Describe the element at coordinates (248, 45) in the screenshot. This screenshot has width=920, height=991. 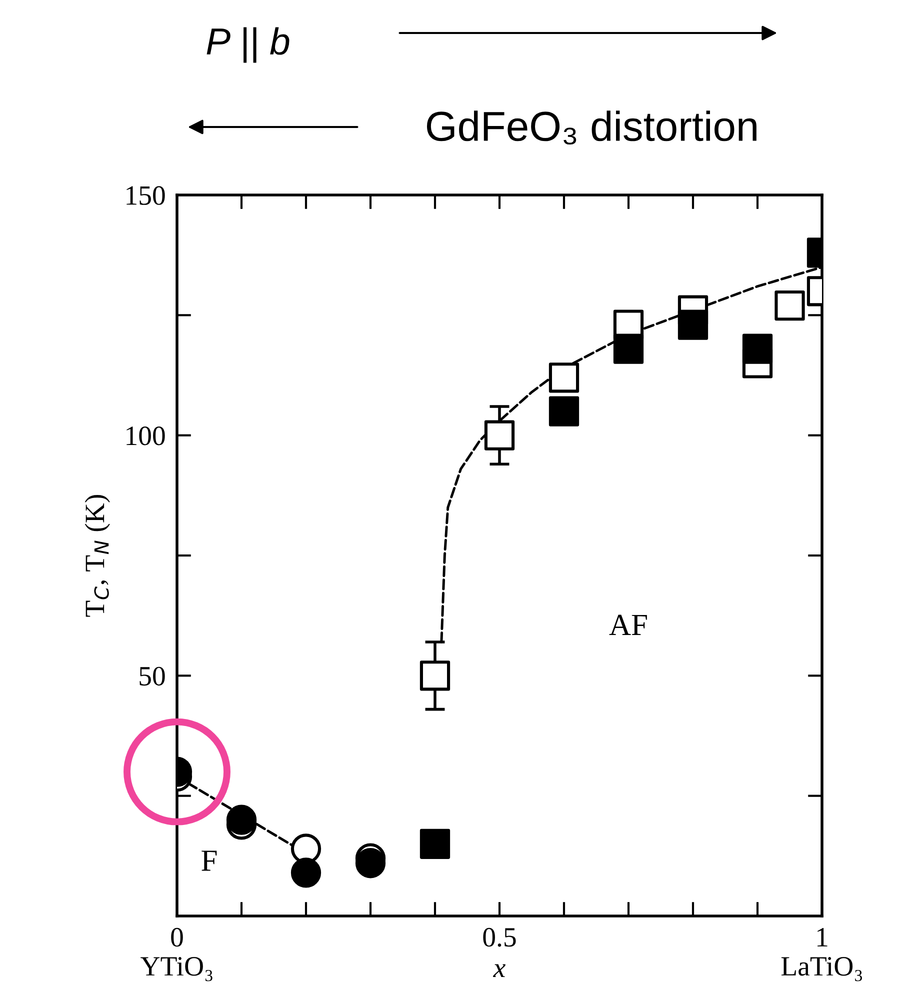
I see `text: P || b` at that location.